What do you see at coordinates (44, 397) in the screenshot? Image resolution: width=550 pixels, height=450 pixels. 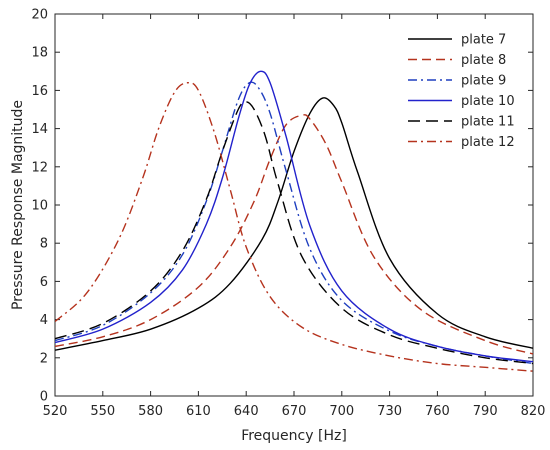 I see `y-tick-label: 0` at bounding box center [44, 397].